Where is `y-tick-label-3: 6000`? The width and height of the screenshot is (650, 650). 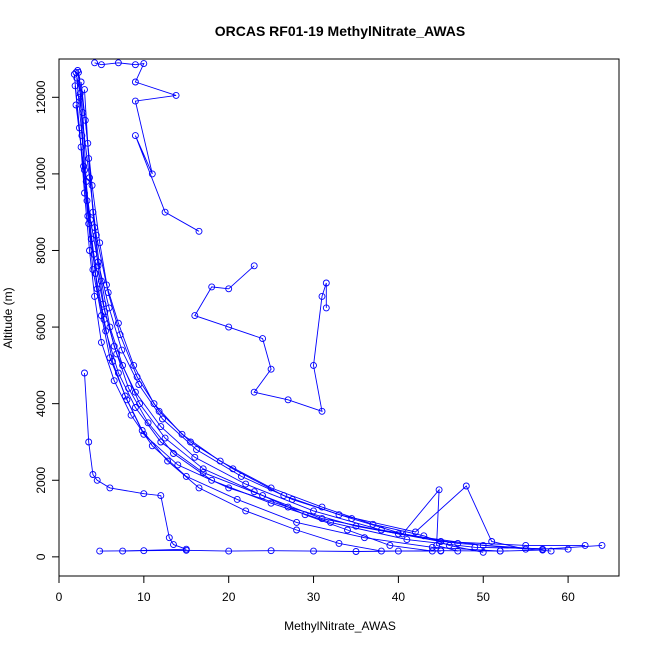
y-tick-label-3: 6000 is located at coordinates (41, 326).